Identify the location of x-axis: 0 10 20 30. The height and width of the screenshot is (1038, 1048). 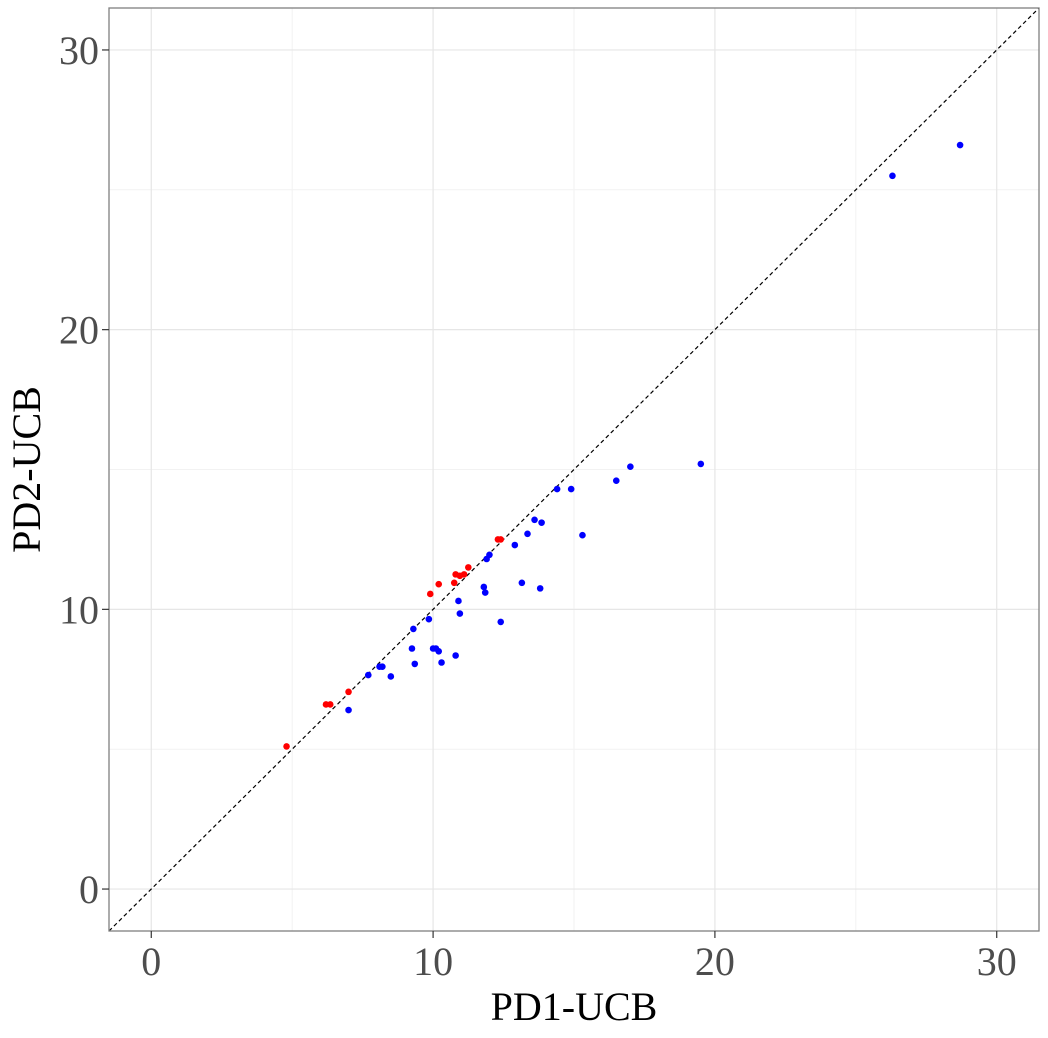
(579, 957).